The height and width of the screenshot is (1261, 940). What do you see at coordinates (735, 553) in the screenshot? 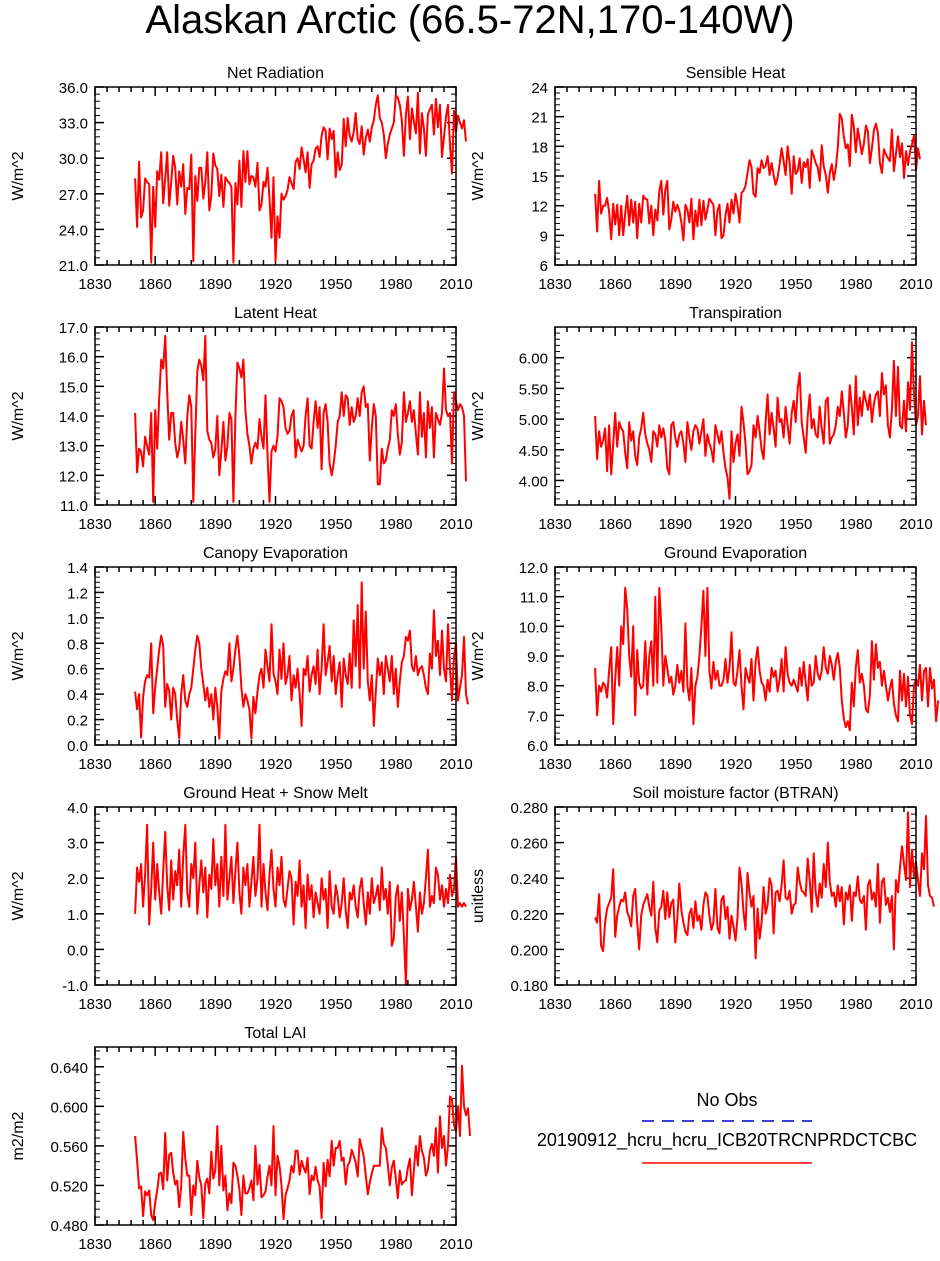
I see `chart-title: Ground Evaporation` at bounding box center [735, 553].